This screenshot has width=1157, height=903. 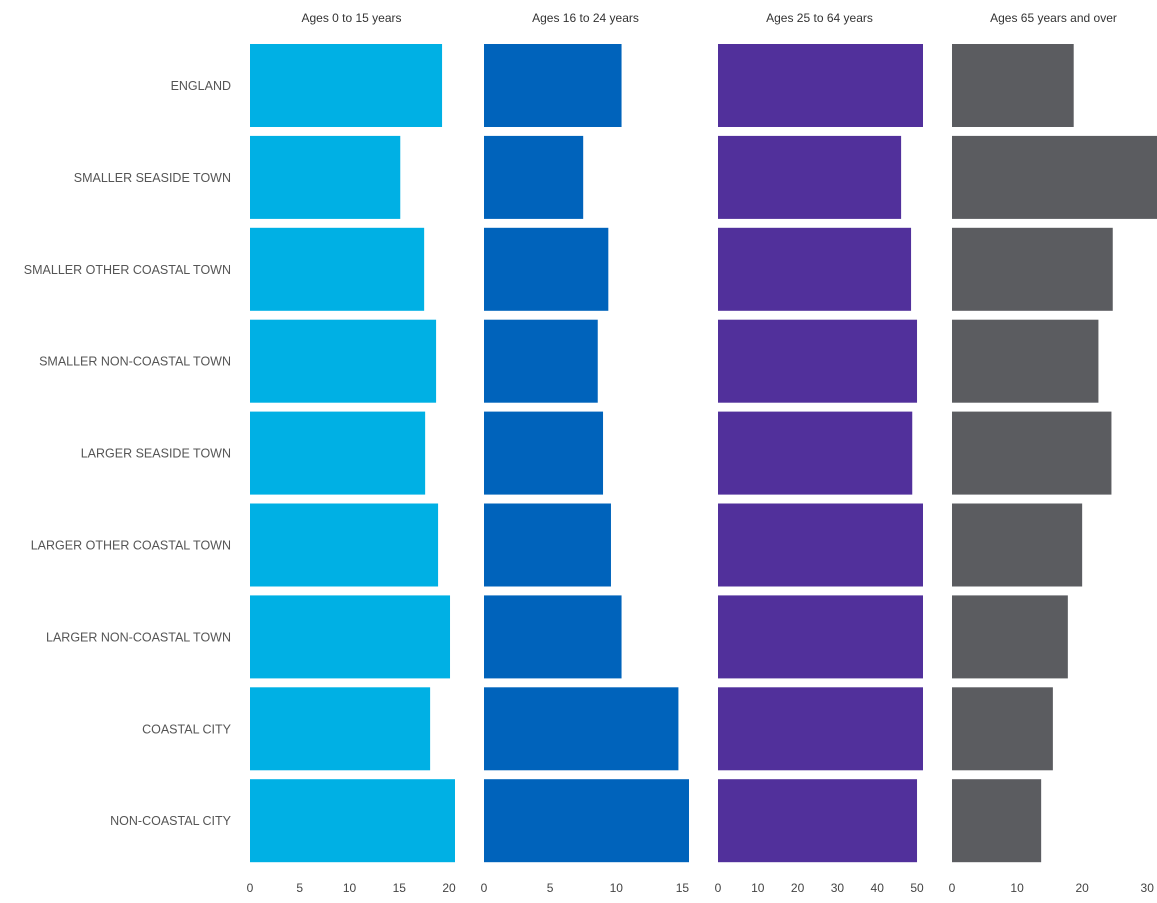 I want to click on category-label: SMALLER NON-COASTAL TOWN, so click(x=135, y=362).